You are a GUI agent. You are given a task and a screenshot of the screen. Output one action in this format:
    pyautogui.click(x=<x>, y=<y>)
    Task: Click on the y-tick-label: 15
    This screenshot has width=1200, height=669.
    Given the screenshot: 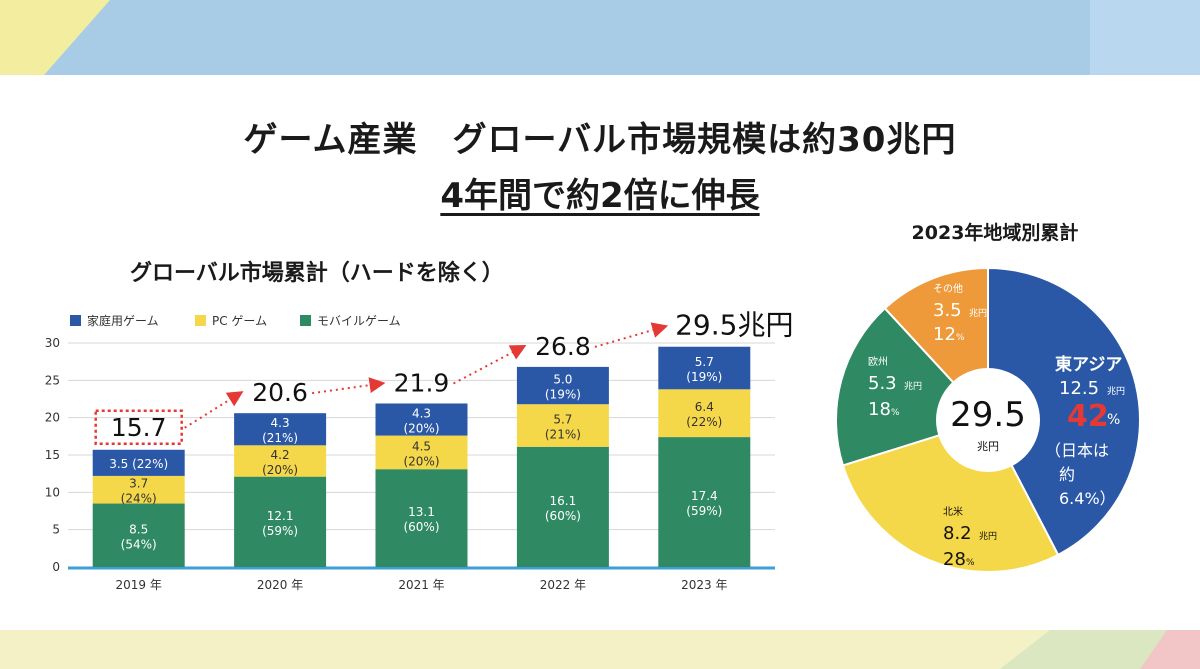 What is the action you would take?
    pyautogui.click(x=52, y=455)
    